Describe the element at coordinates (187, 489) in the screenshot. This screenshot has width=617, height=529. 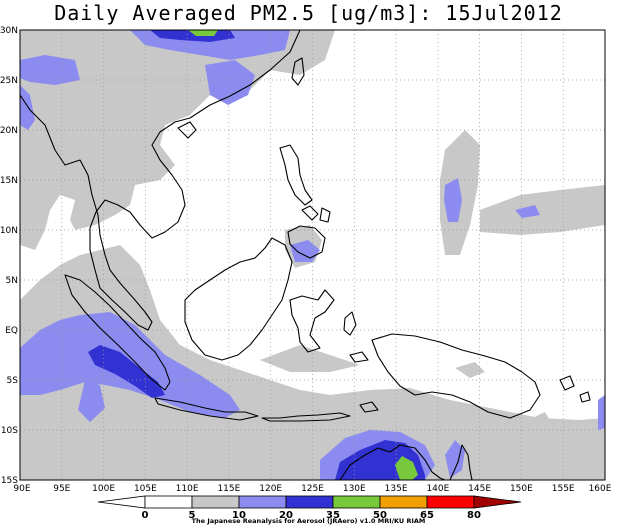
I see `lon-label-110e: 110E` at that location.